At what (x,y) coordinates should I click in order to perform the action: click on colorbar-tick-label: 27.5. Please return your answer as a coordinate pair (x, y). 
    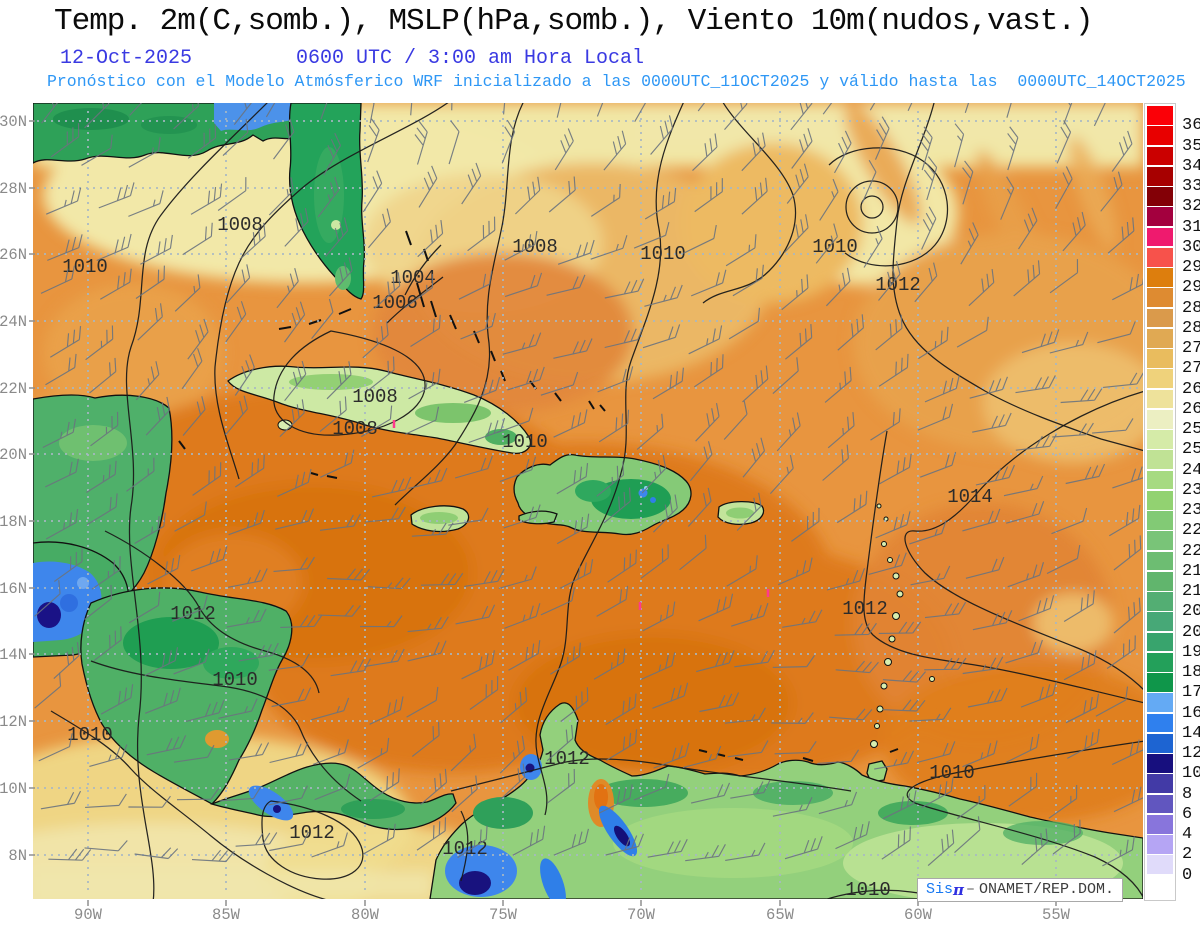
    Looking at the image, I should click on (1191, 349).